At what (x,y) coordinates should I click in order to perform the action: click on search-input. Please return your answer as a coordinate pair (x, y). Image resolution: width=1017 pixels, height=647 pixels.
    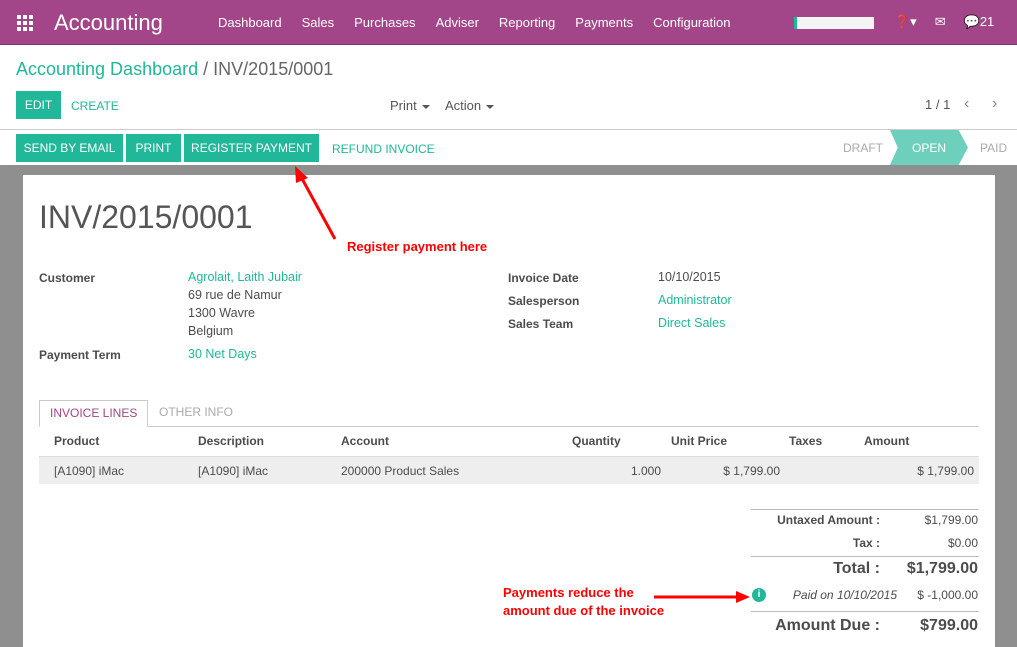
    Looking at the image, I should click on (834, 23).